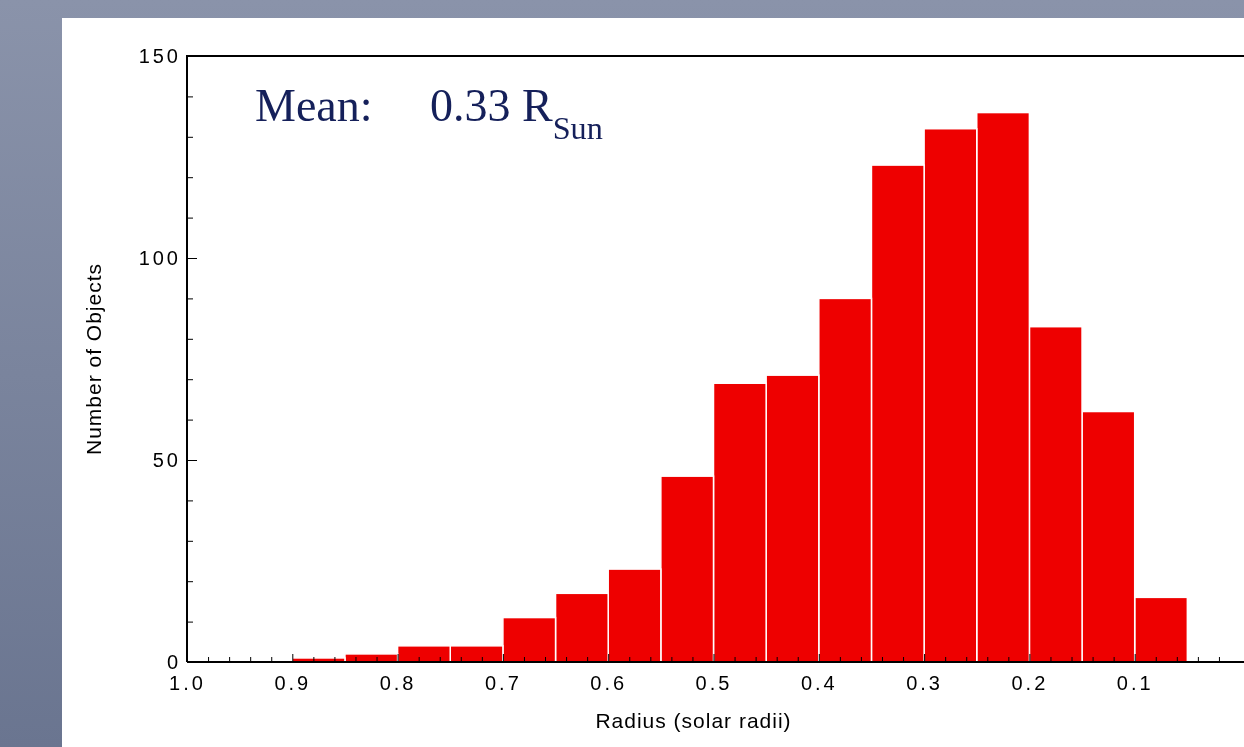 The height and width of the screenshot is (747, 1244). Describe the element at coordinates (693, 720) in the screenshot. I see `x-axis-title: Radius (solar radii)` at that location.